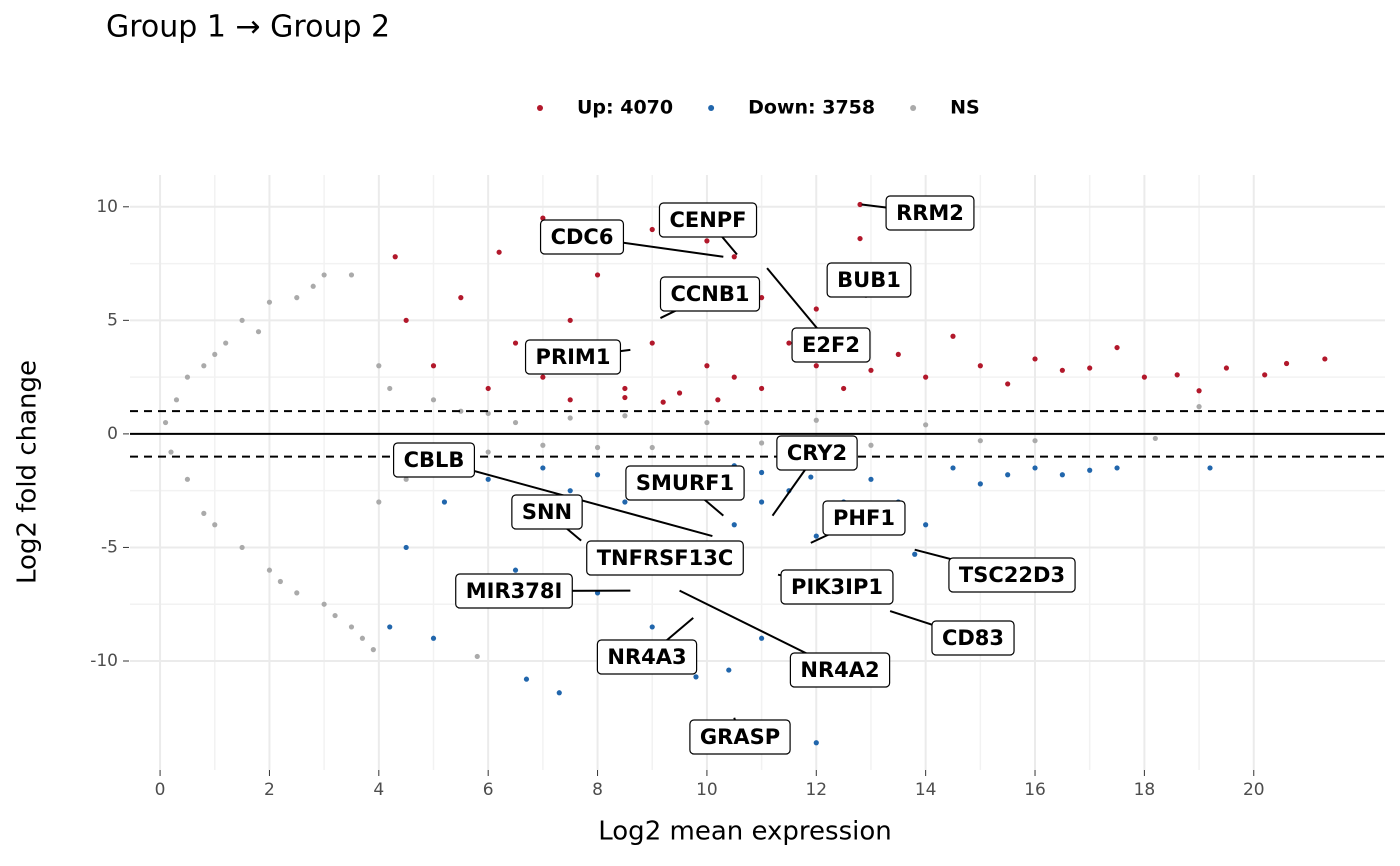  I want to click on label-text: NR4A2, so click(839, 670).